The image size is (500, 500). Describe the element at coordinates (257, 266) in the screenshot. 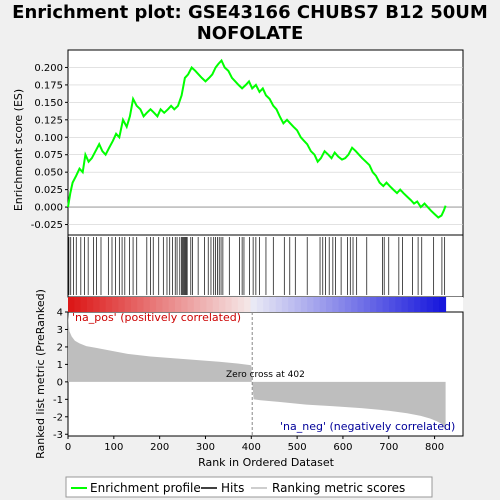

I see `hits-group` at that location.